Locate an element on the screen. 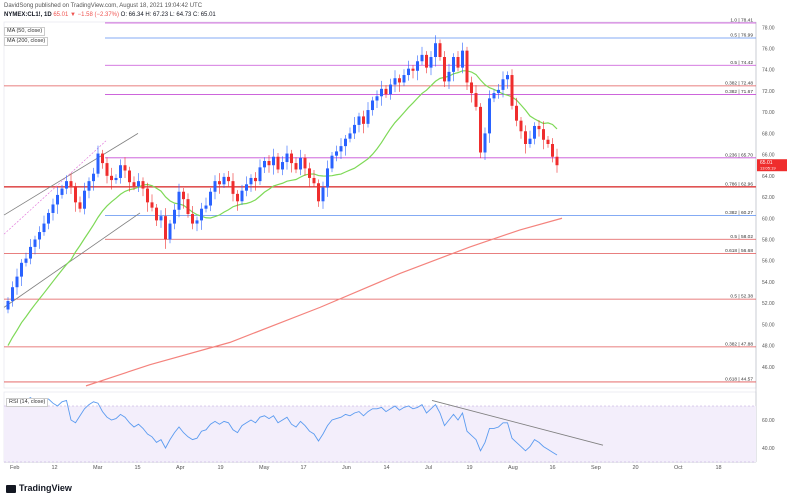 This screenshot has width=800, height=497. rsi-tick-label: 60.00 is located at coordinates (768, 421).